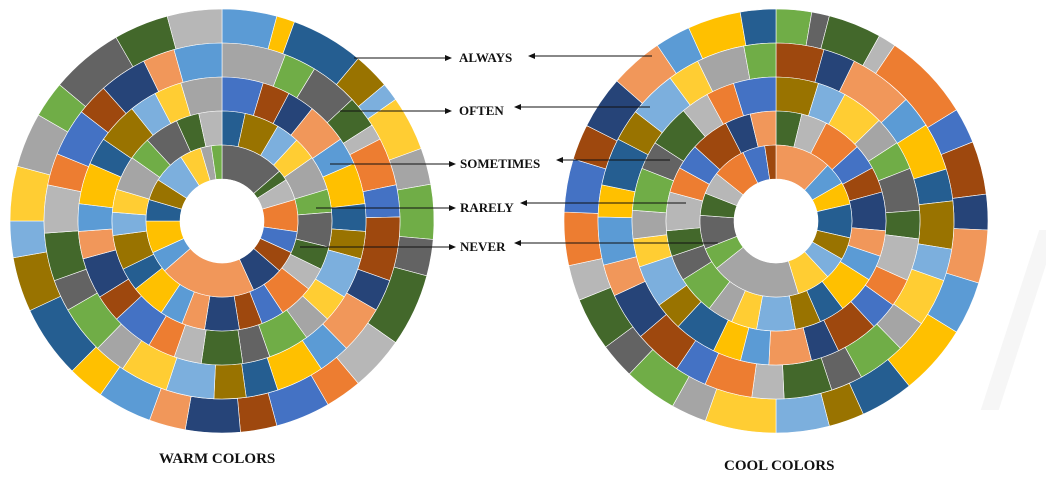 This screenshot has width=1046, height=481. What do you see at coordinates (517, 243) in the screenshot?
I see `arrowhead-never-right` at bounding box center [517, 243].